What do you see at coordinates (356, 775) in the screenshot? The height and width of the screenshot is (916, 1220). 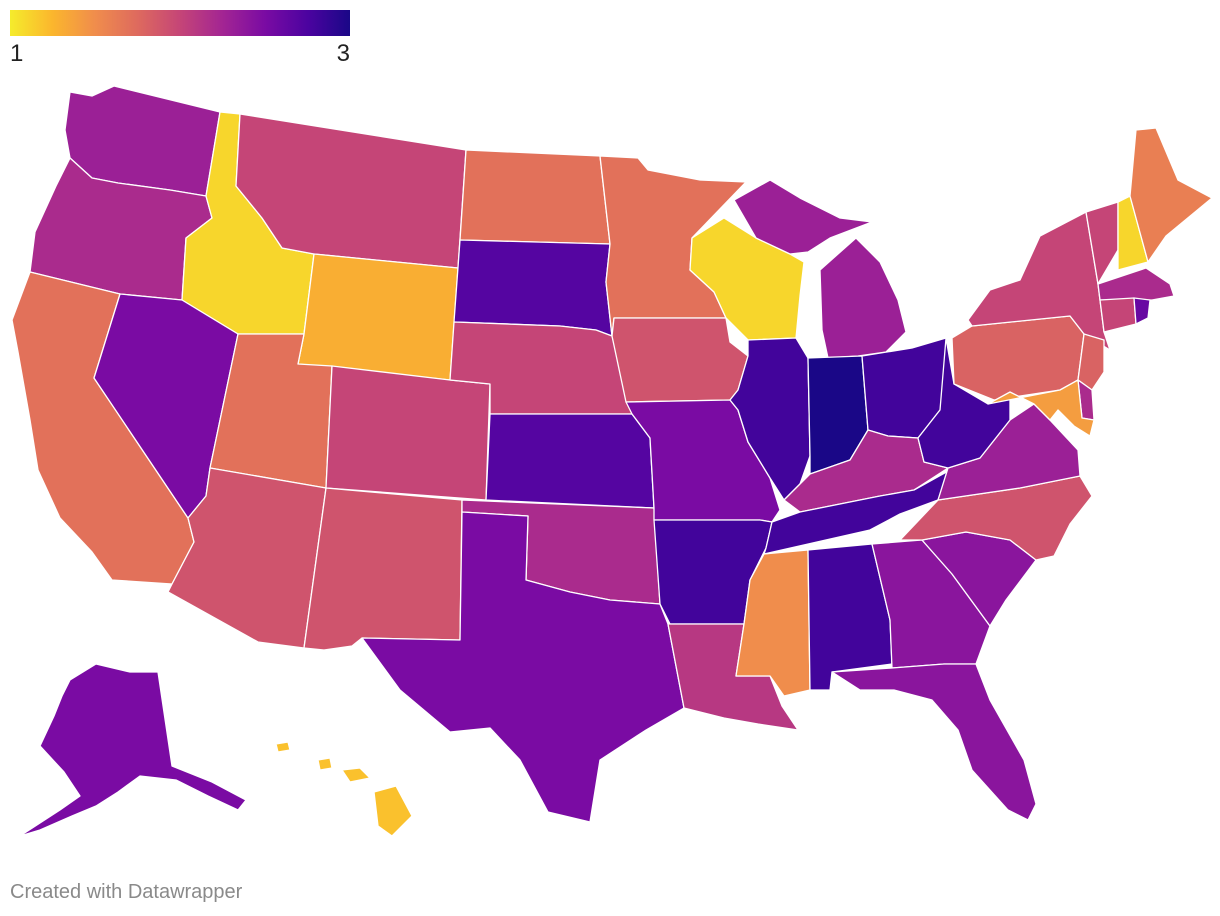 I see `state-HI-maui` at bounding box center [356, 775].